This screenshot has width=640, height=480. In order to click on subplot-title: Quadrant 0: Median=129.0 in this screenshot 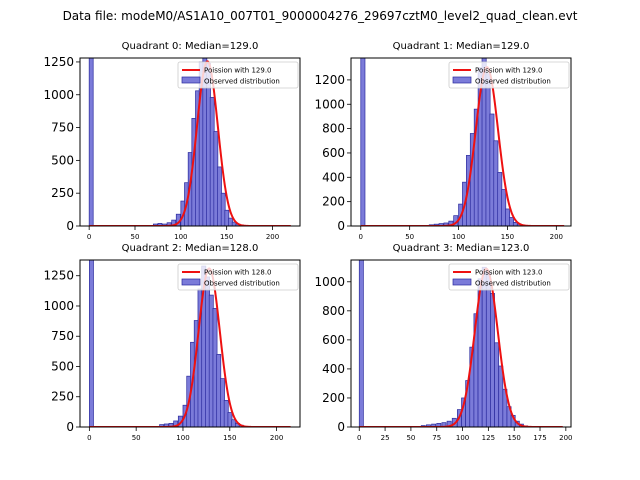, I will do `click(190, 46)`.